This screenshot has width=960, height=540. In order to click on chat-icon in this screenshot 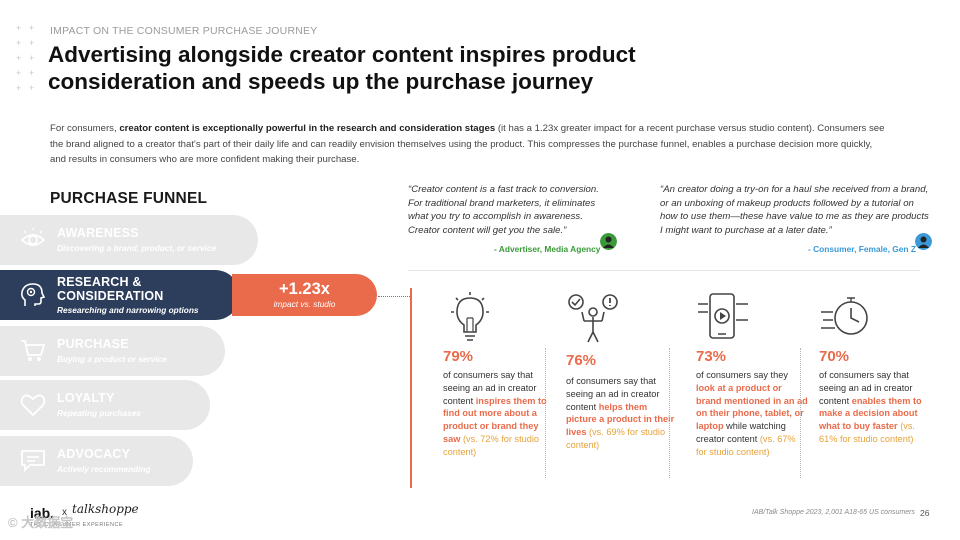, I will do `click(33, 461)`.